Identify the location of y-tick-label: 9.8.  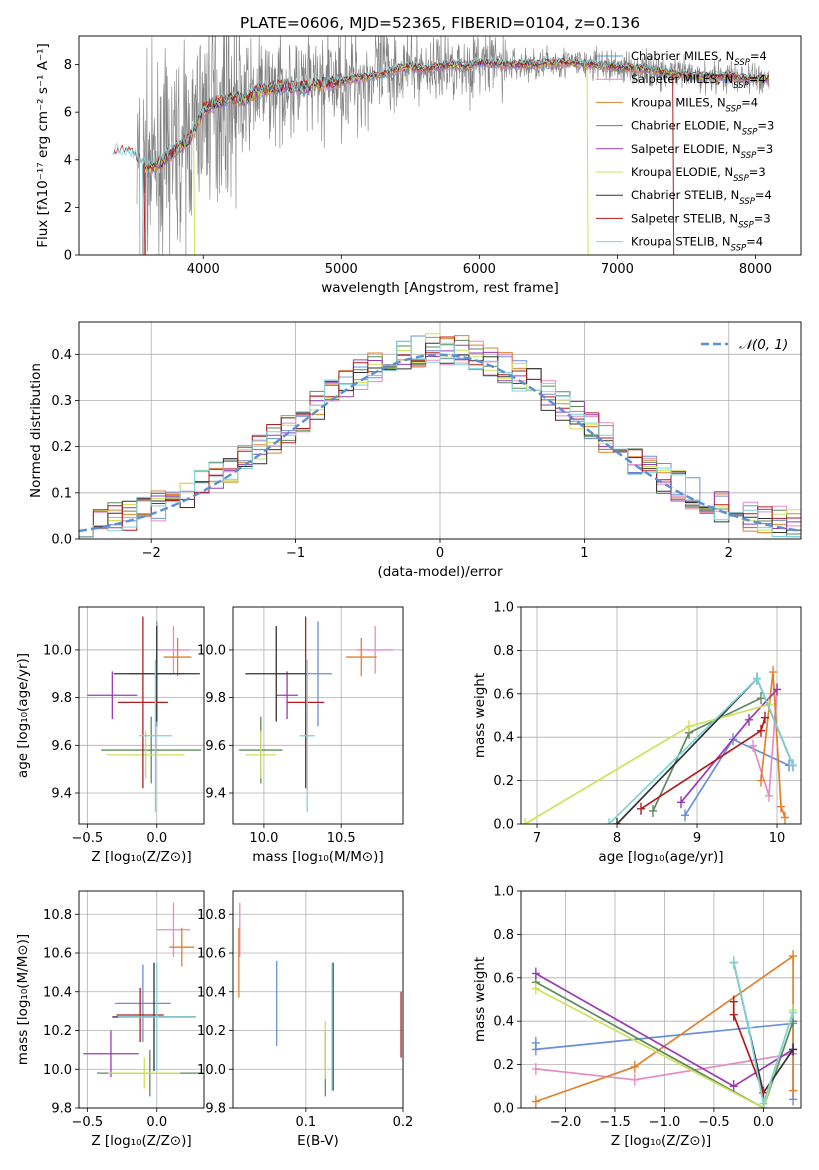
(215, 1109).